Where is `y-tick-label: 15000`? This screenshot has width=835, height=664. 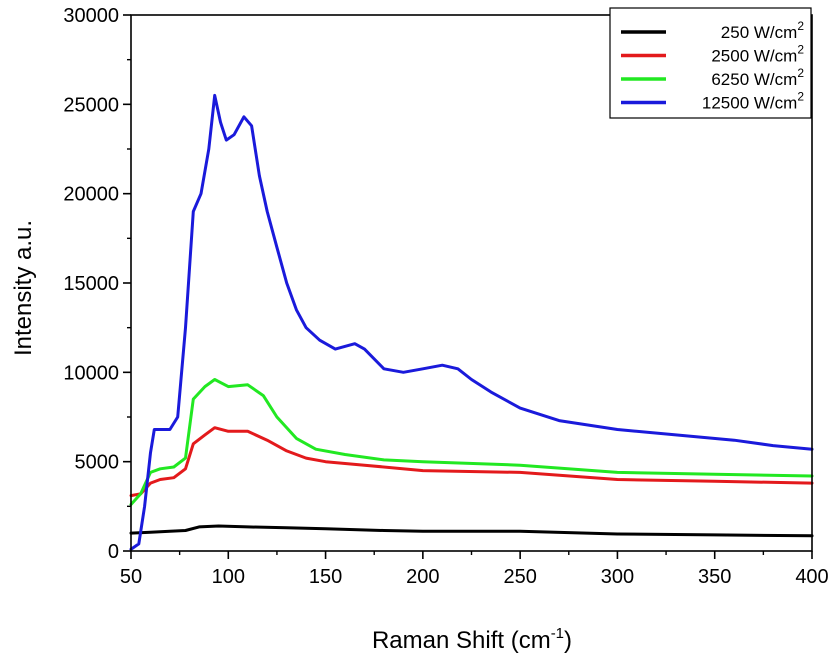 y-tick-label: 15000 is located at coordinates (91, 284).